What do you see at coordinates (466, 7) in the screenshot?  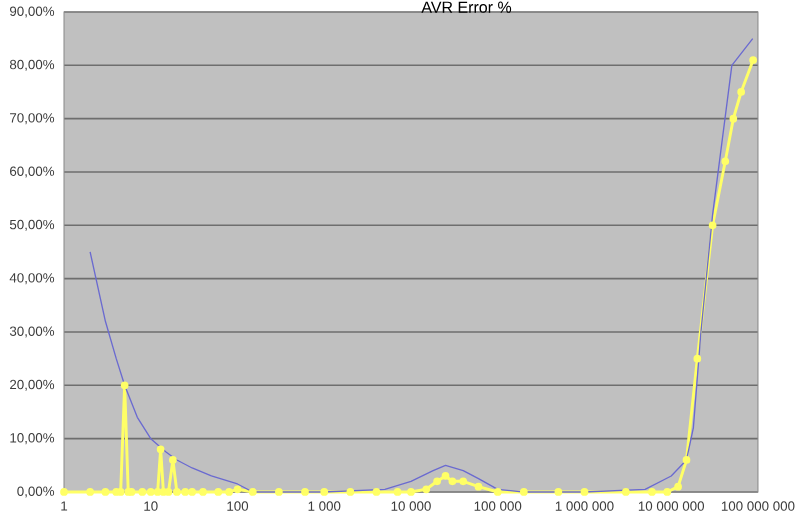 I see `chart-title: AVR Error %` at bounding box center [466, 7].